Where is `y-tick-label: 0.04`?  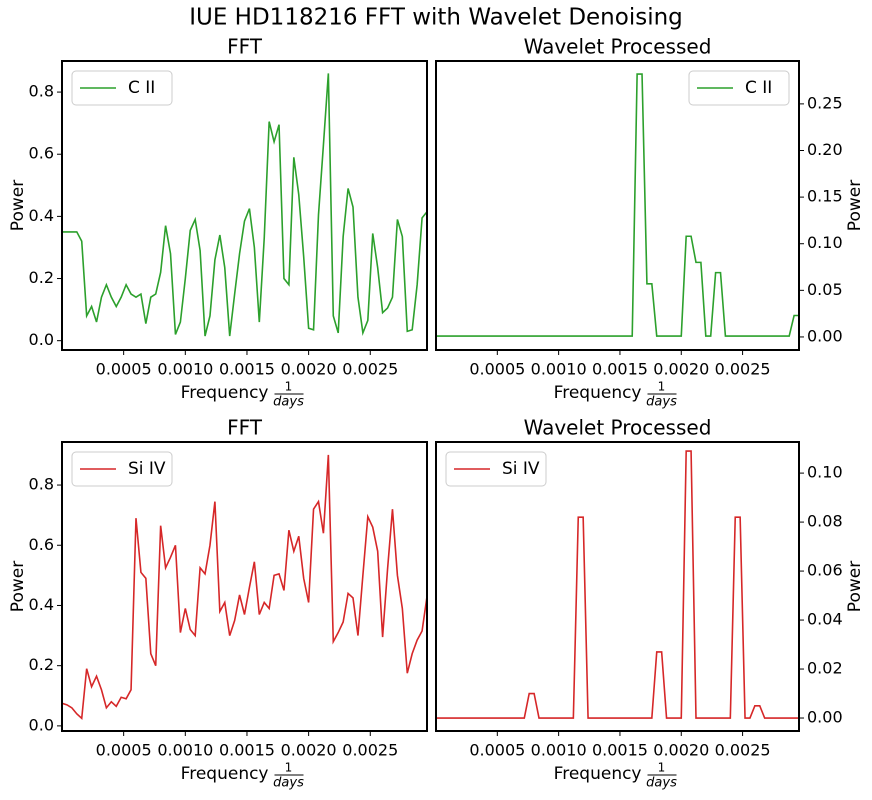 y-tick-label: 0.04 is located at coordinates (825, 619).